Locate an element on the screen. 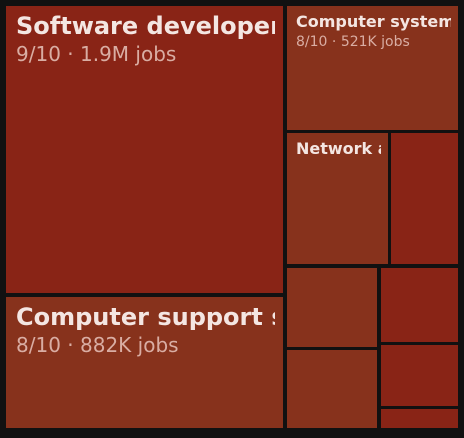 The width and height of the screenshot is (464, 438). treemap-tile: Computer system 8/10 · 521K jobs is located at coordinates (372, 68).